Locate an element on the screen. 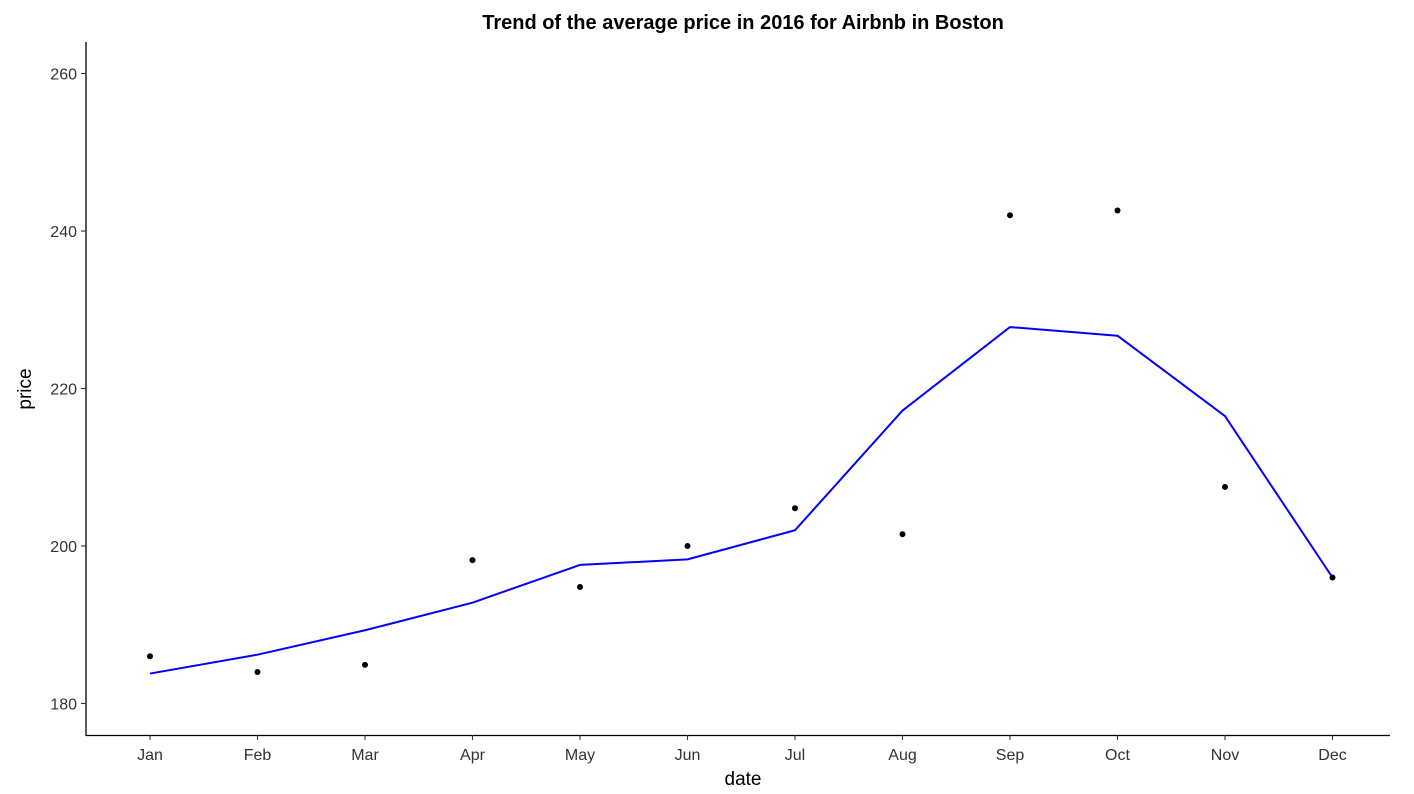 The height and width of the screenshot is (794, 1414). x-tick-label: Sep is located at coordinates (1010, 755).